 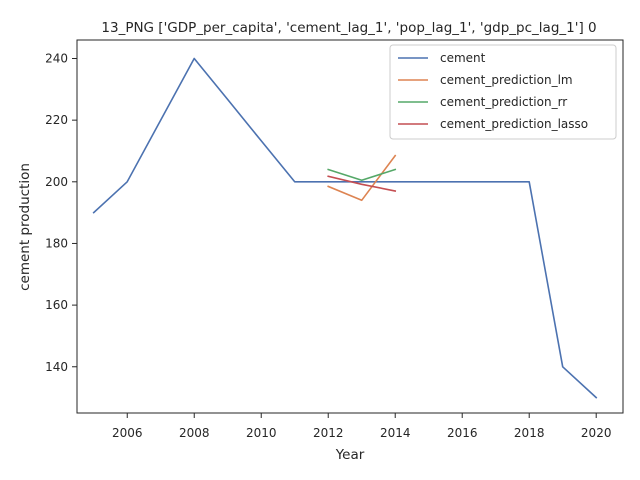 What do you see at coordinates (503, 102) in the screenshot?
I see `legend-label-cement_prediction_rr: cement_prediction_rr` at bounding box center [503, 102].